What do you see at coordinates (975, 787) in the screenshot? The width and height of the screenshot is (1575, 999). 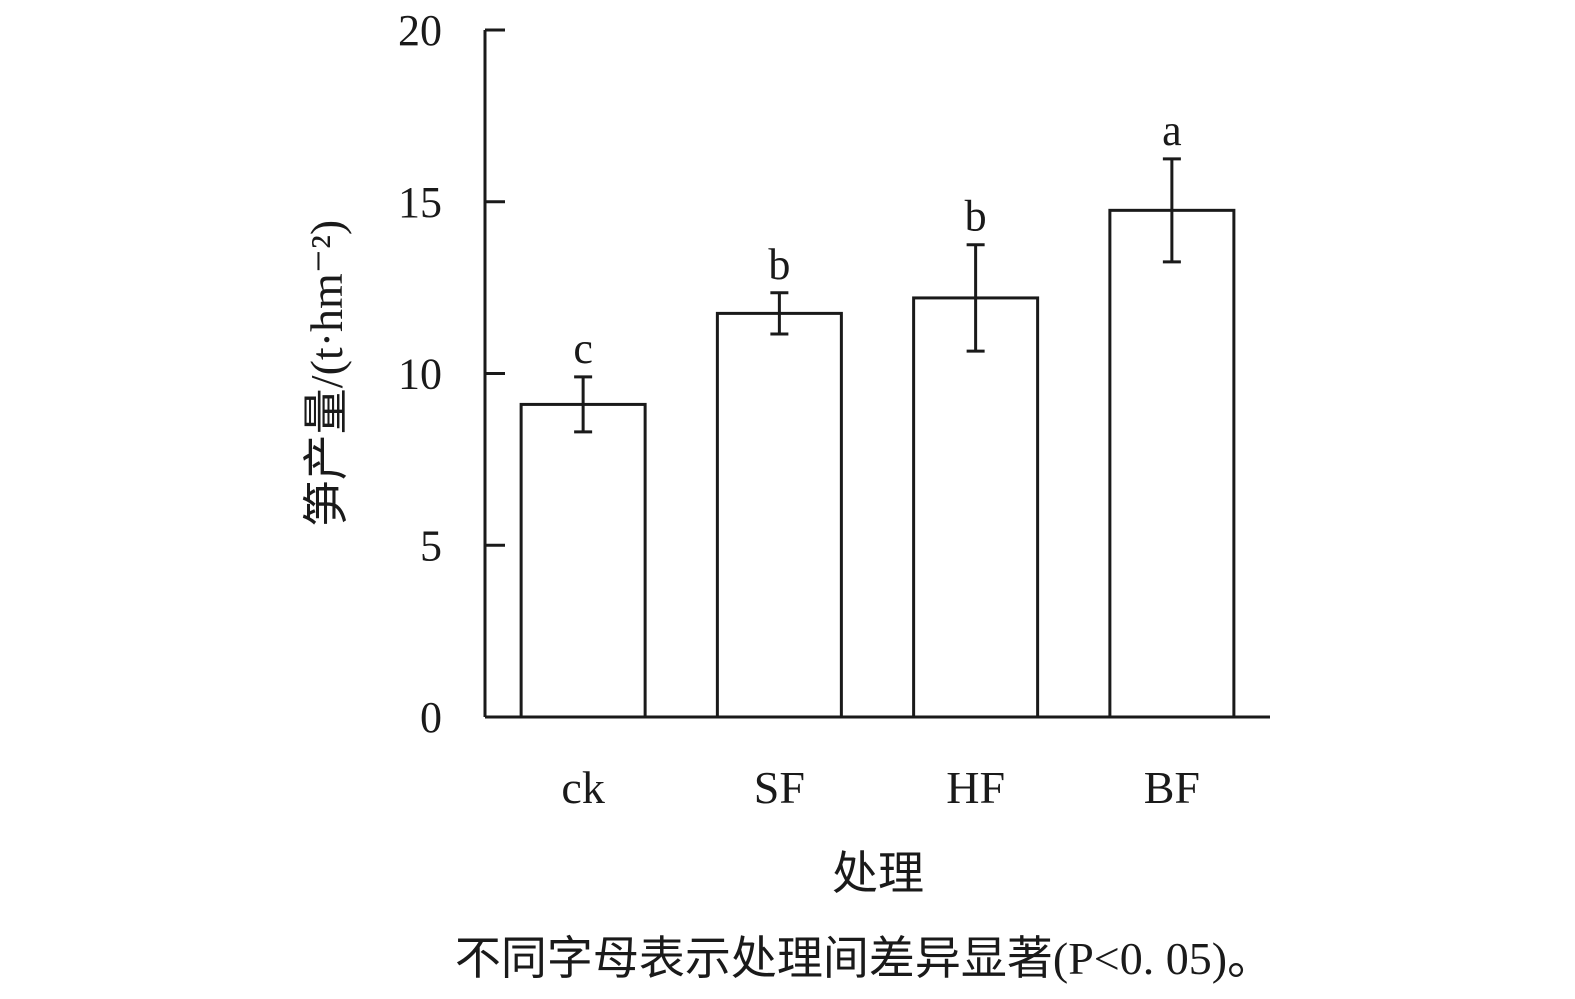 I see `x-tick-label-hf: HF` at bounding box center [975, 787].